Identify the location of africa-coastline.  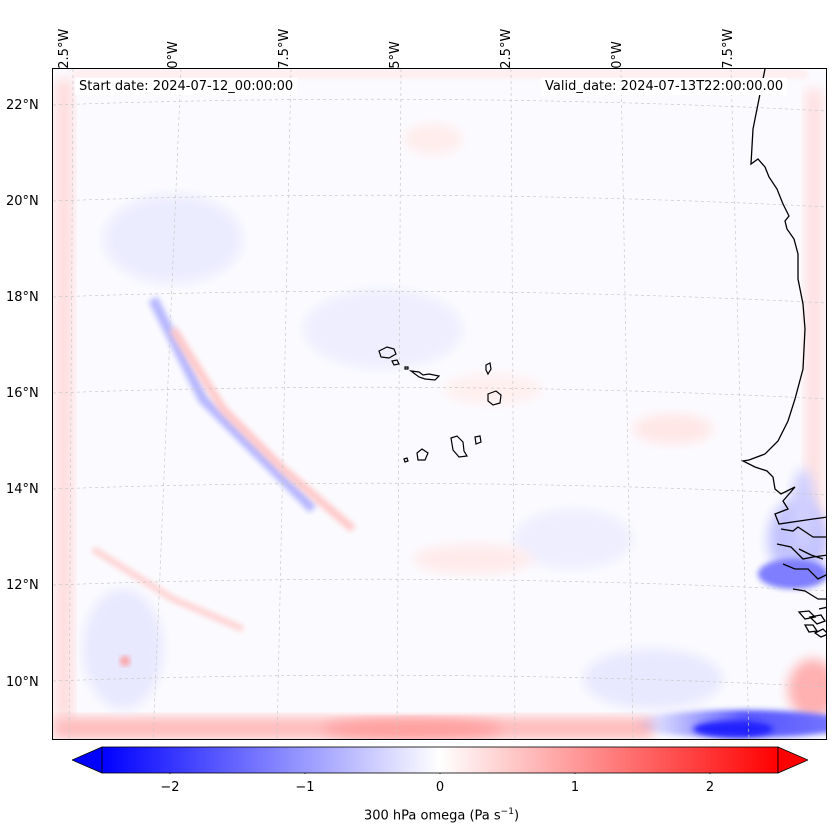
(783, 353).